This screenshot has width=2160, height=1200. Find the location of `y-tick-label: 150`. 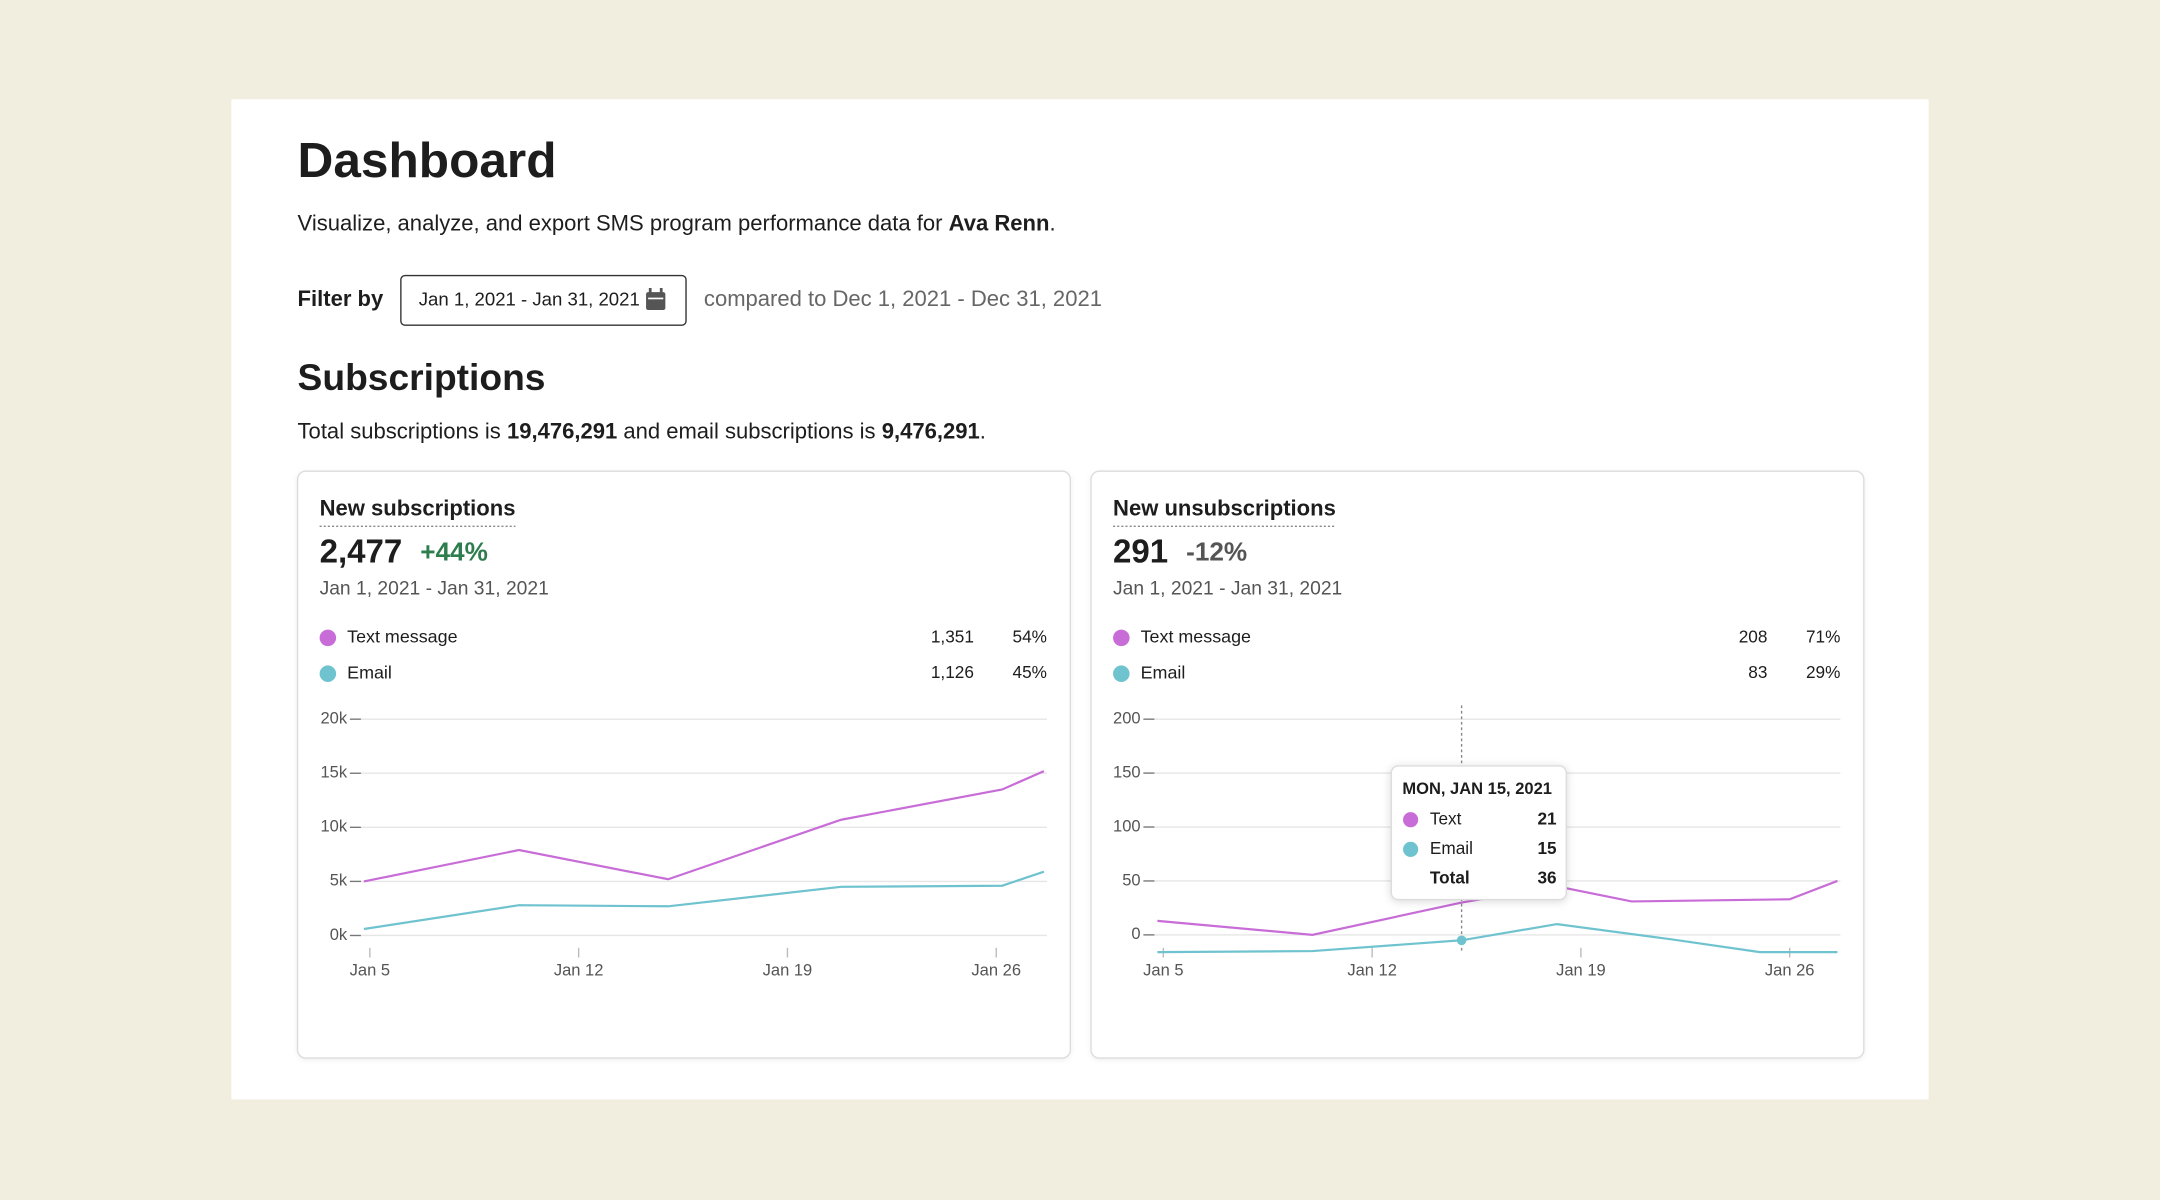

y-tick-label: 150 is located at coordinates (1127, 771).